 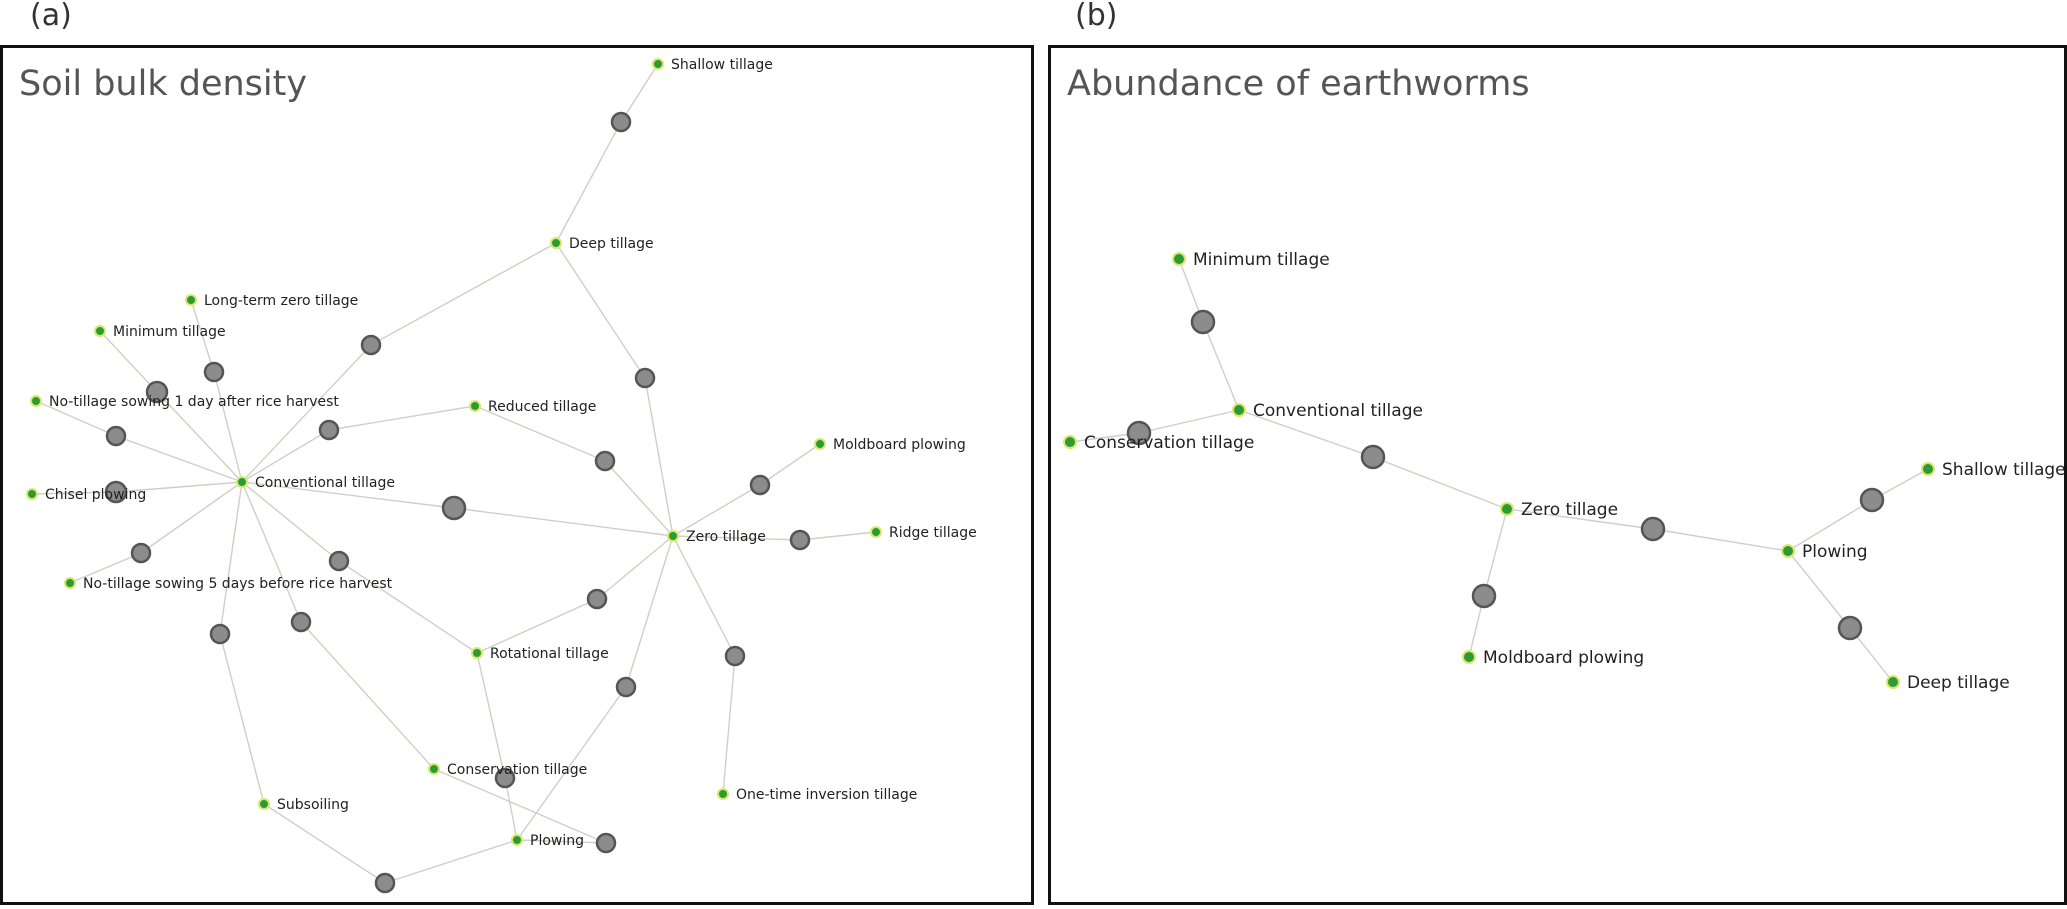 I want to click on comparison-node-zero-onetime, so click(x=735, y=656).